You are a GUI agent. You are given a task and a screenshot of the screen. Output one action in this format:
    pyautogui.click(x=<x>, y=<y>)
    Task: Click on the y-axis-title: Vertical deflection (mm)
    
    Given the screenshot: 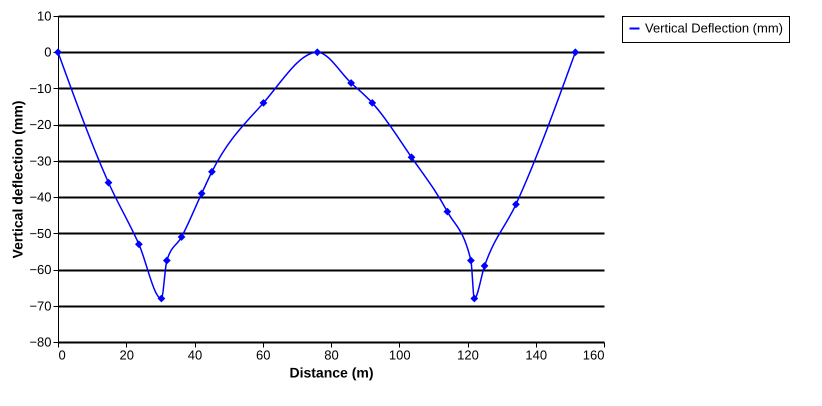 What is the action you would take?
    pyautogui.click(x=17, y=179)
    